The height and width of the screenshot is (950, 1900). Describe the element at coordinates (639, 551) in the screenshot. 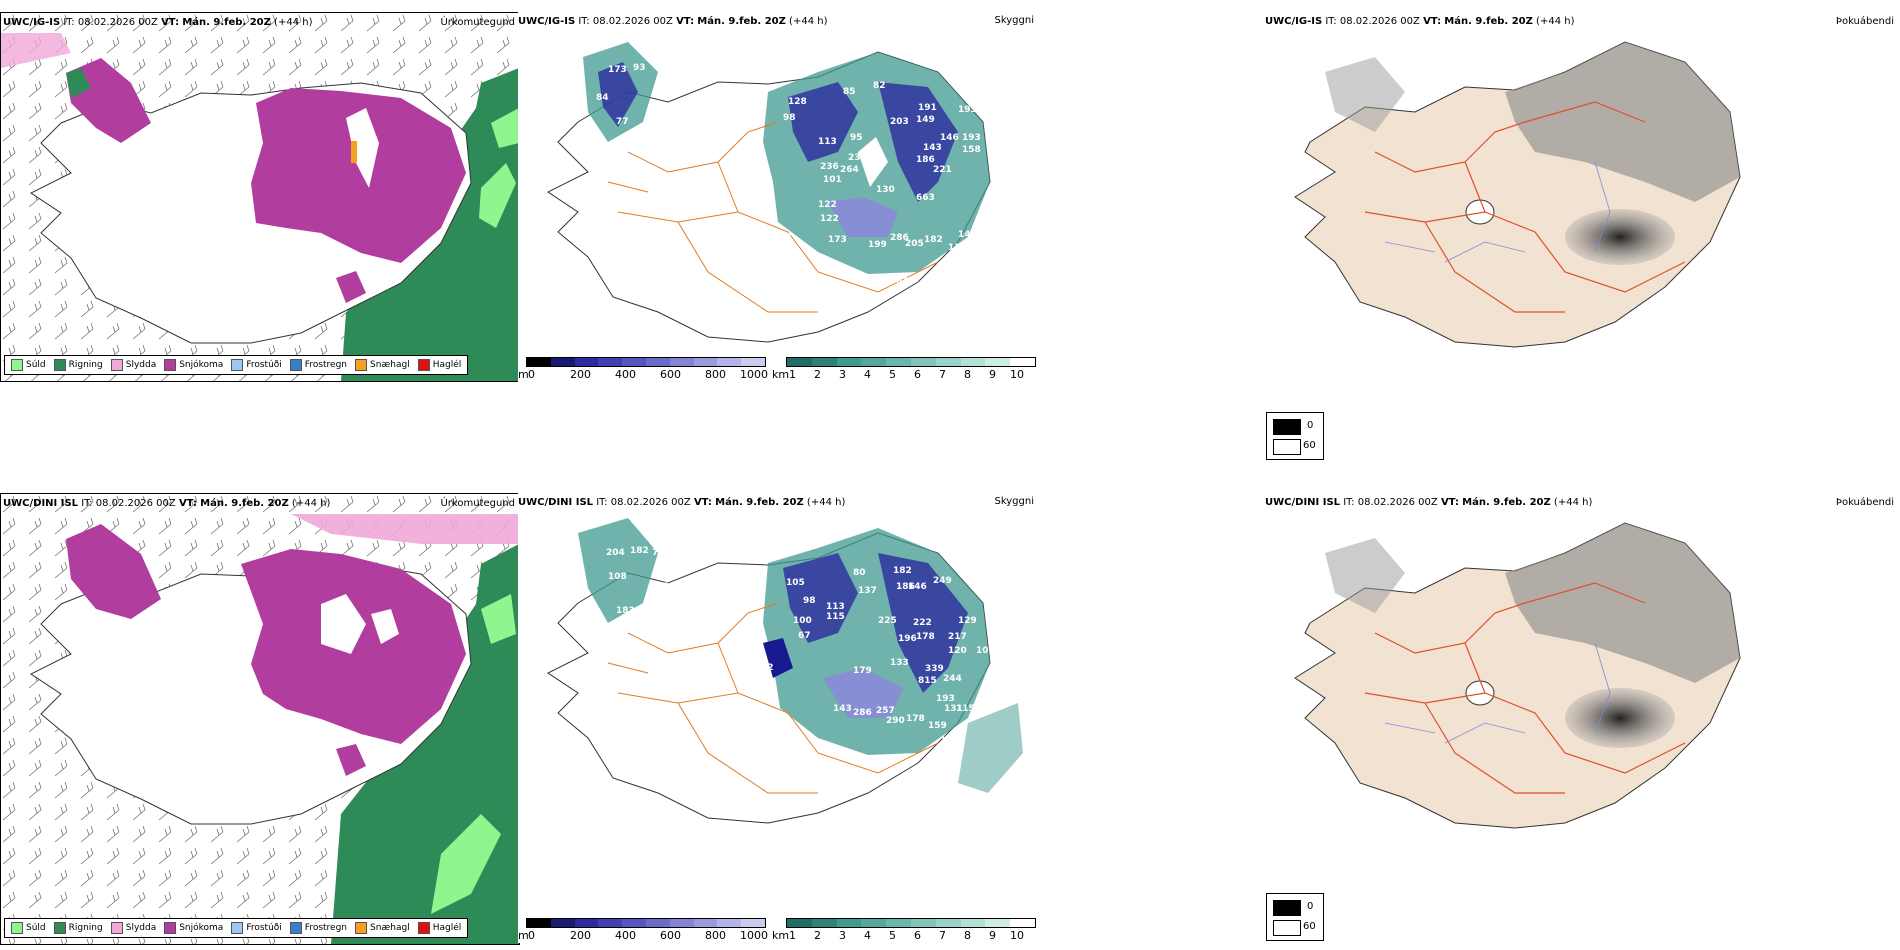

I see `visibility-value-label: 182` at that location.